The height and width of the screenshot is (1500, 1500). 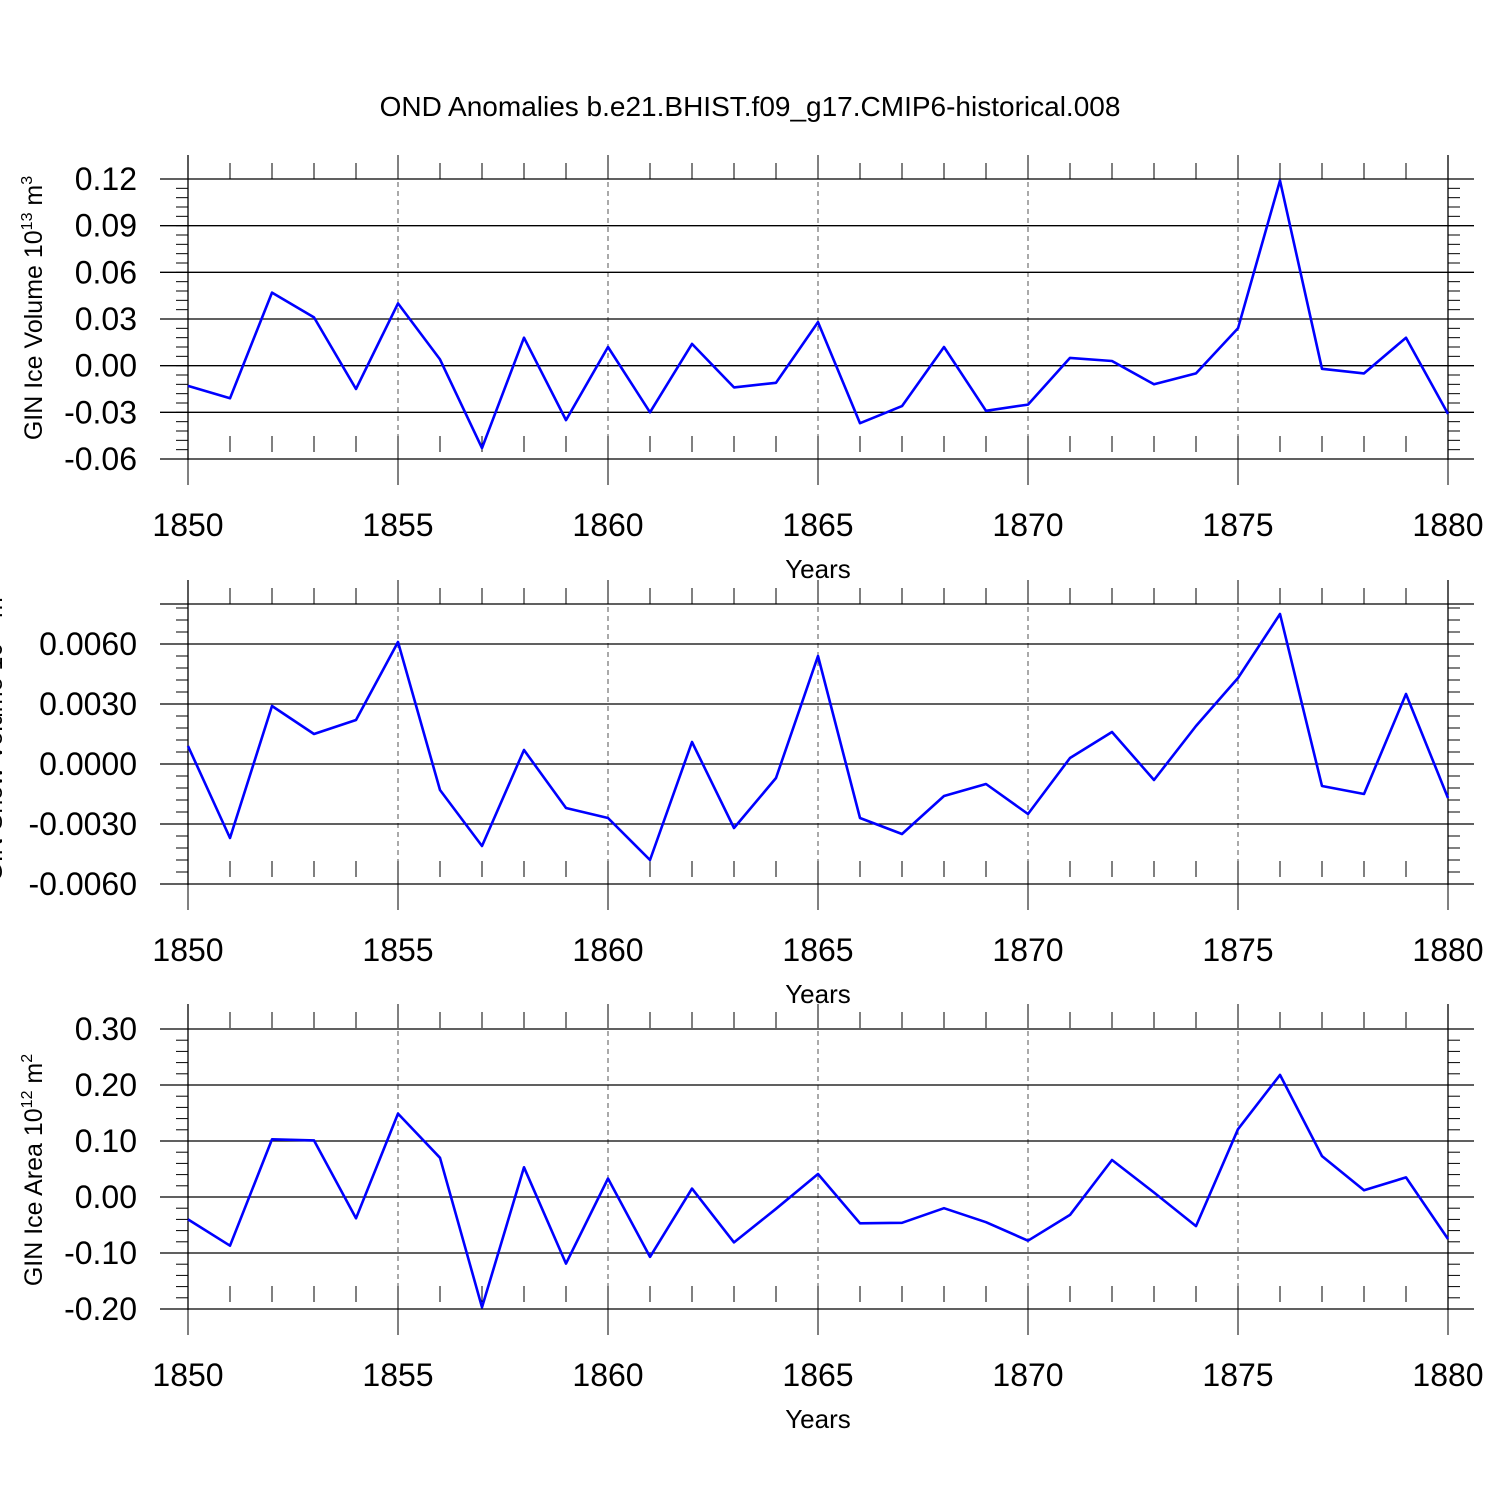 What do you see at coordinates (33, 1170) in the screenshot?
I see `y-axis-title: GIN Ice Area 1012 m2` at bounding box center [33, 1170].